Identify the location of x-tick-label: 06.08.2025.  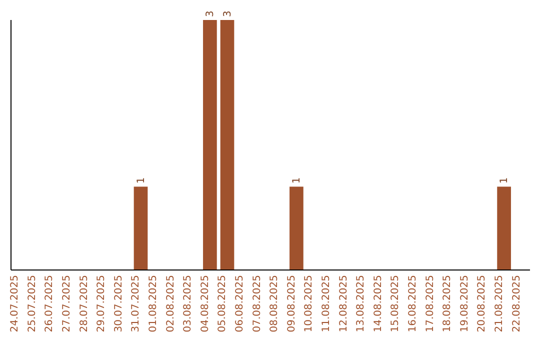
(240, 303).